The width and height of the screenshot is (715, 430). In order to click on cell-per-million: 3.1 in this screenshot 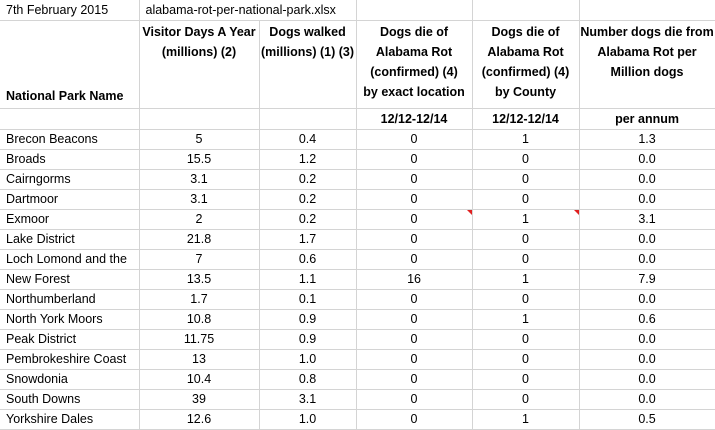, I will do `click(647, 219)`.